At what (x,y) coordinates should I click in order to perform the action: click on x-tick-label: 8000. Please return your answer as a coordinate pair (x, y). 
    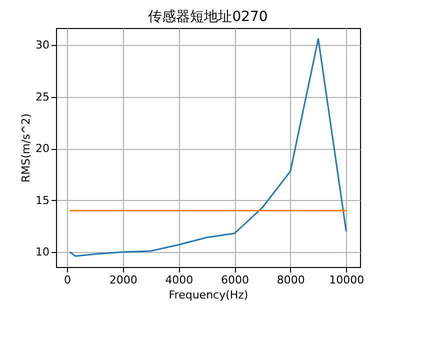
    Looking at the image, I should click on (290, 280).